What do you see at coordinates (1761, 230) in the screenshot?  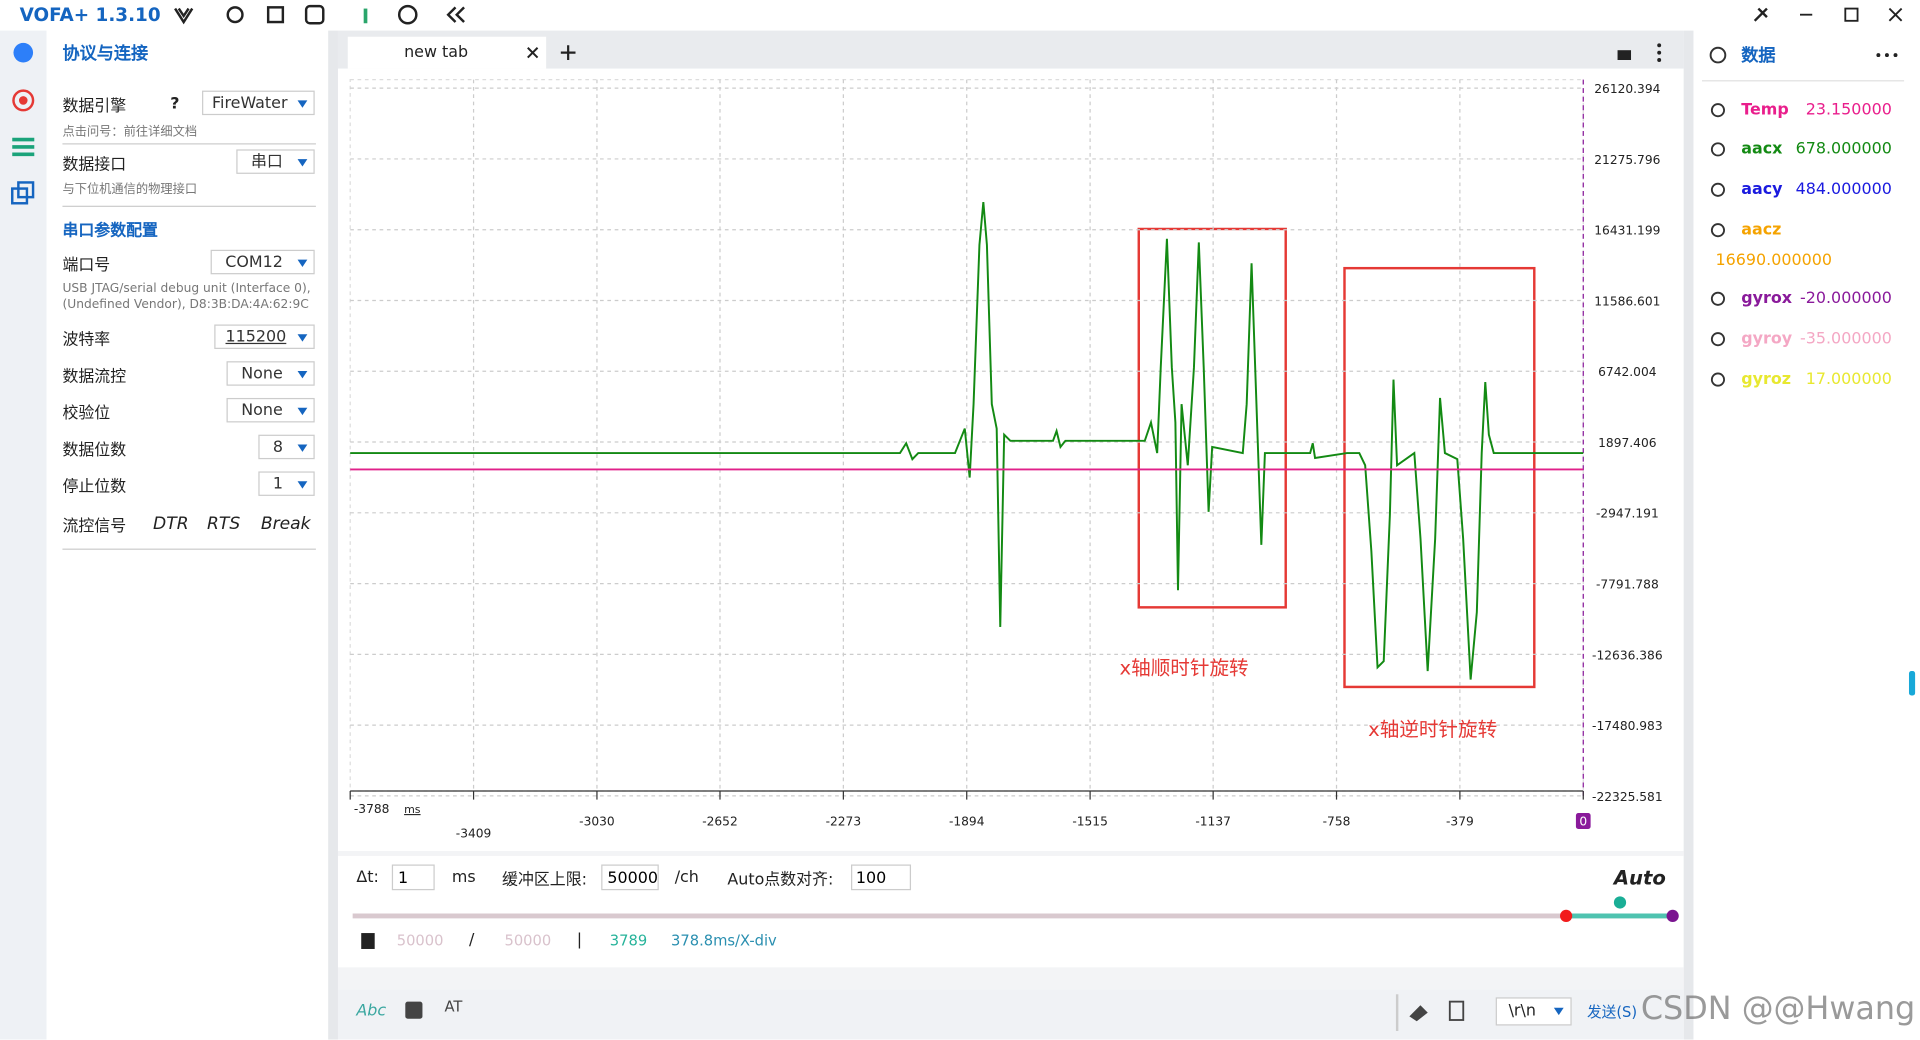 I see `channel-name: aacz` at bounding box center [1761, 230].